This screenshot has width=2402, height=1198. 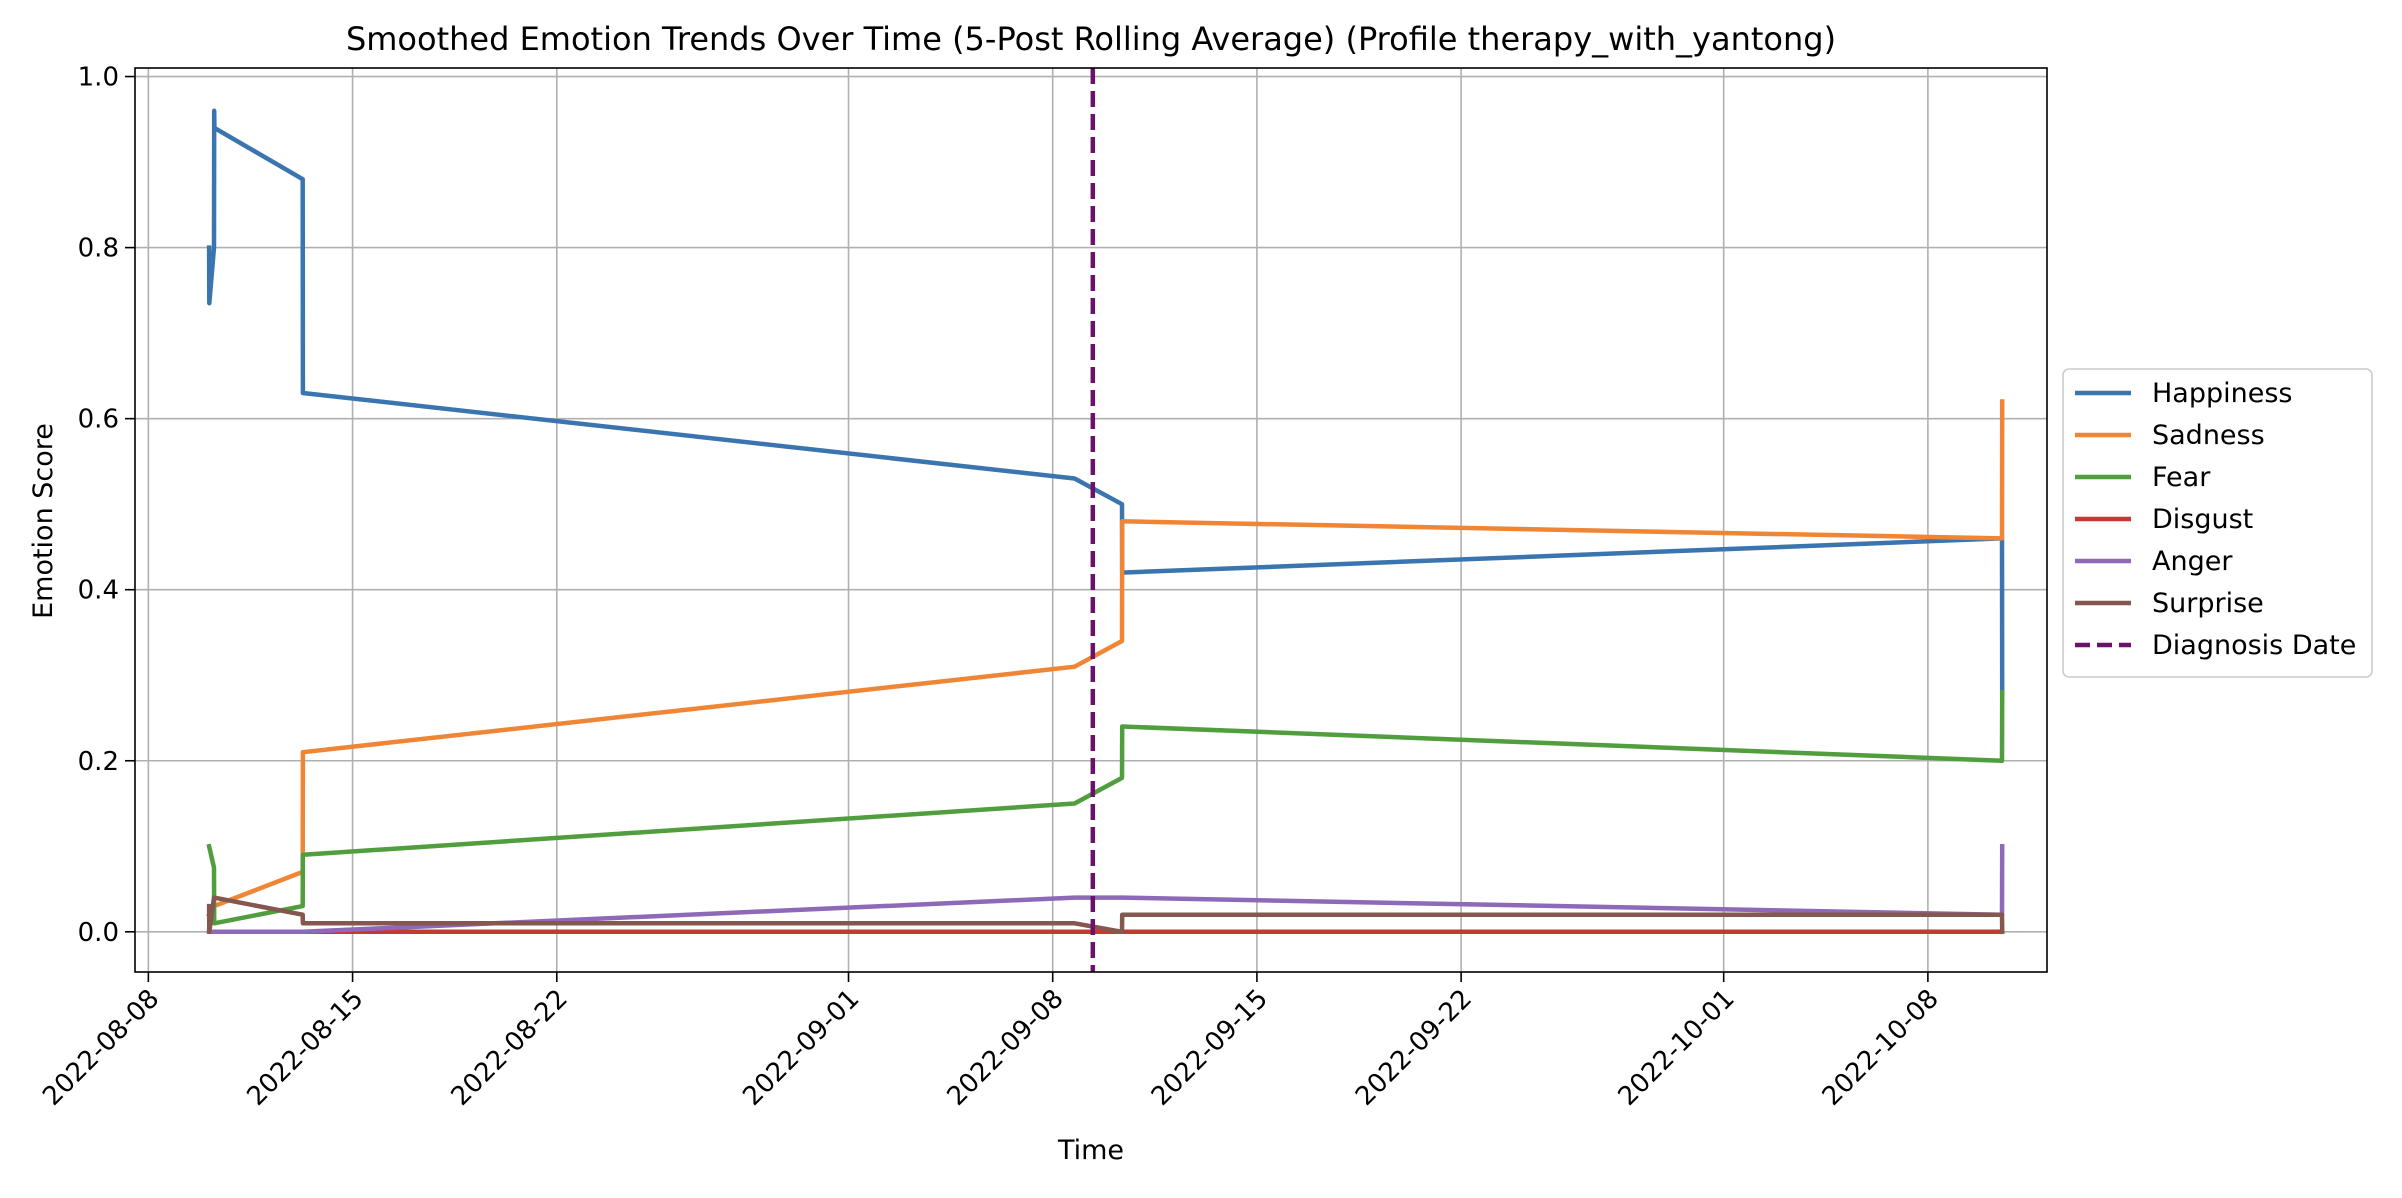 I want to click on legend-label-sadness: Sadness, so click(x=2208, y=435).